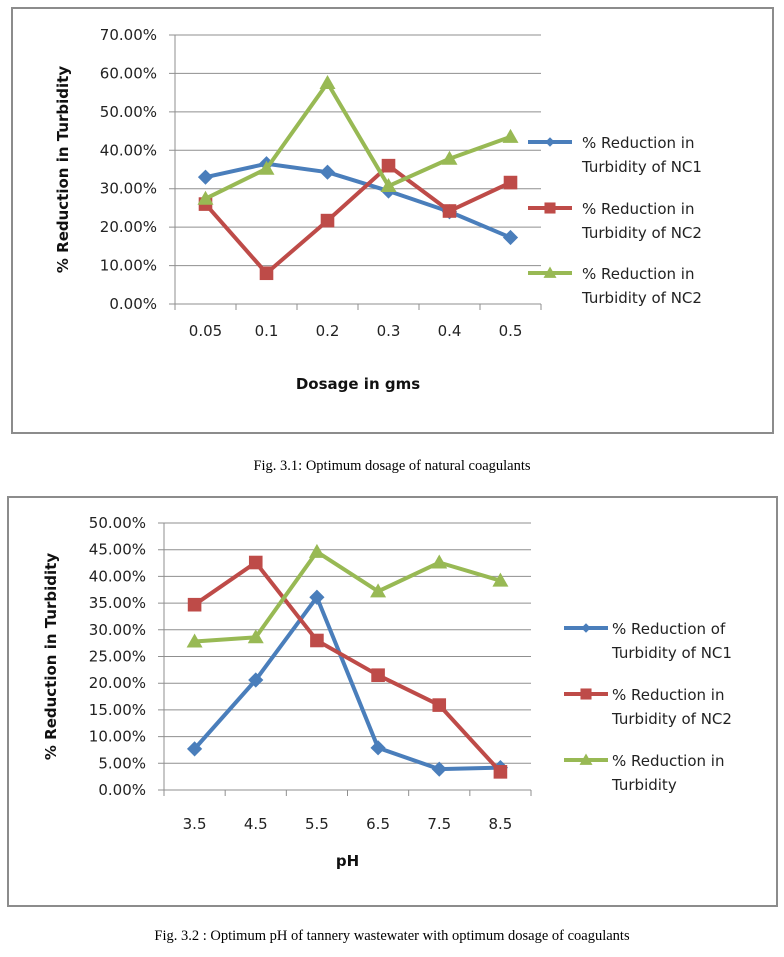  Describe the element at coordinates (511, 331) in the screenshot. I see `x-tick-label: 0.5` at that location.